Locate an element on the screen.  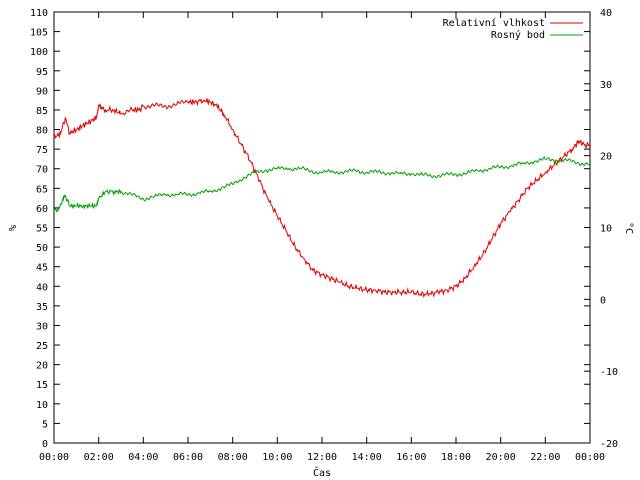
x-tick-label: 08:00 is located at coordinates (233, 457).